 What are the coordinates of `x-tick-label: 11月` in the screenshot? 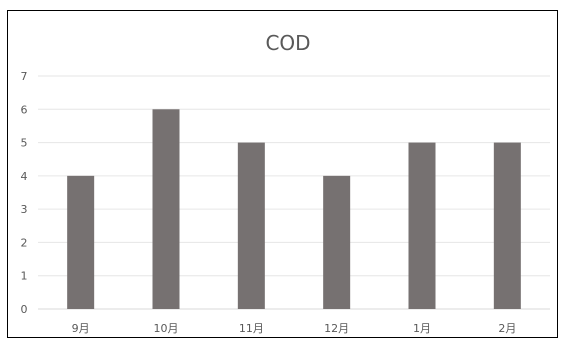 It's located at (251, 328).